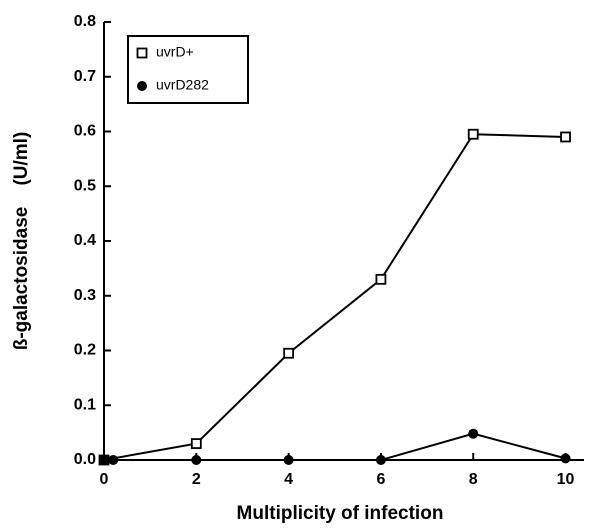 Image resolution: width=603 pixels, height=529 pixels. Describe the element at coordinates (85, 404) in the screenshot. I see `y-tick-label: 0.1` at that location.